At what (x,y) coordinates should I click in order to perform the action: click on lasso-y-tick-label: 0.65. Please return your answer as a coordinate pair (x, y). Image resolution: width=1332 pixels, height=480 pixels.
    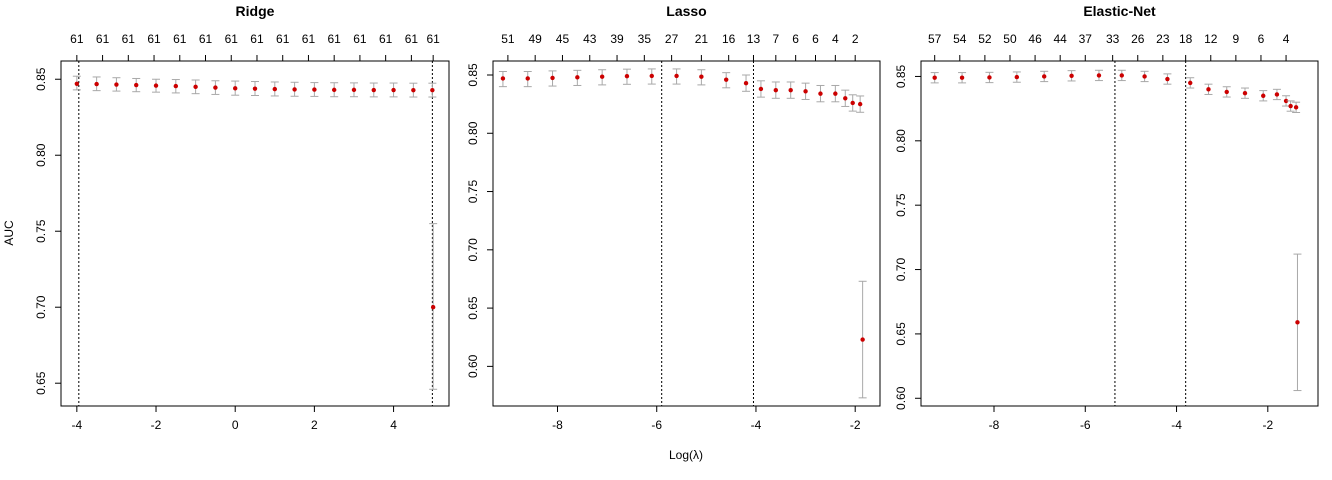
    Looking at the image, I should click on (473, 308).